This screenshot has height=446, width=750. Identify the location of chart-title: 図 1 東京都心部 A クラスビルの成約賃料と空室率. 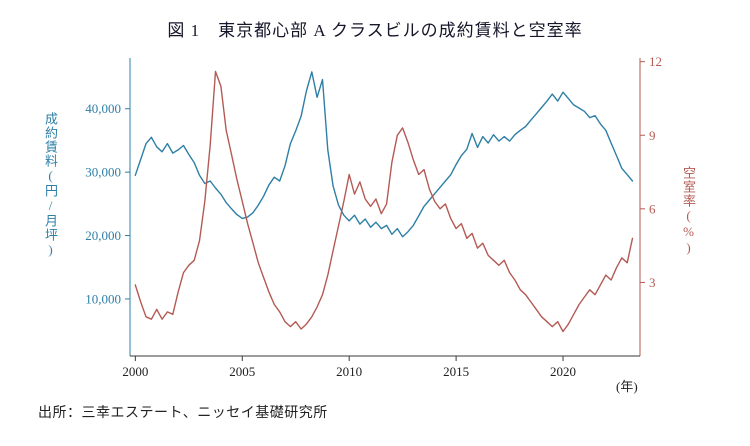
(375, 30).